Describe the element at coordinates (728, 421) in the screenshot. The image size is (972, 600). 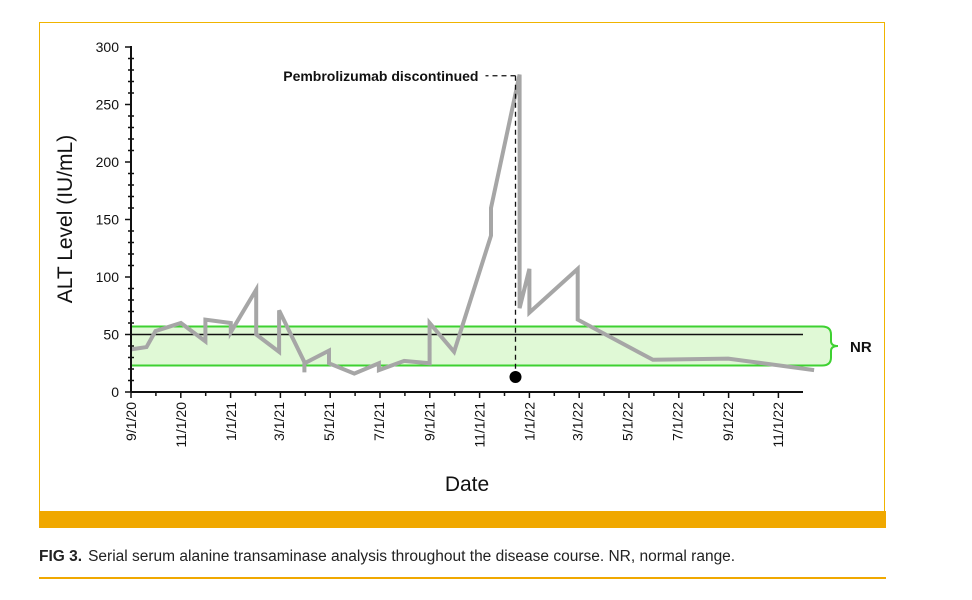
I see `x-tick-label: 9/1/22` at that location.